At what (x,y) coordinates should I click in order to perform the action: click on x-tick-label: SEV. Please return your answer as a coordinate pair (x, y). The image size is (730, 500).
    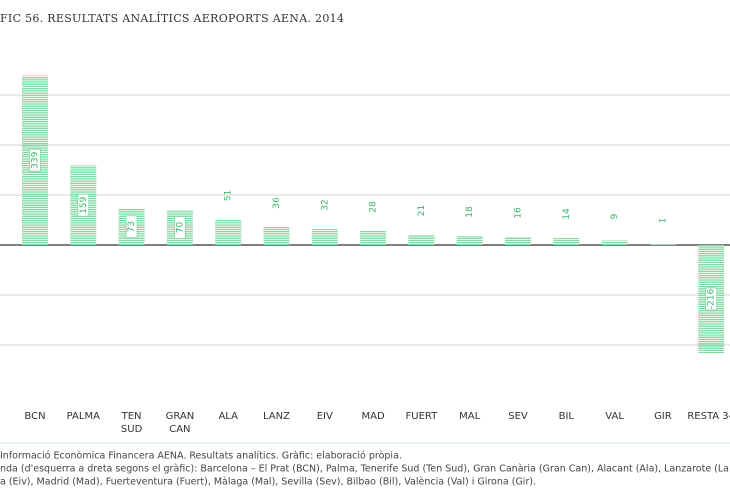
    Looking at the image, I should click on (518, 416).